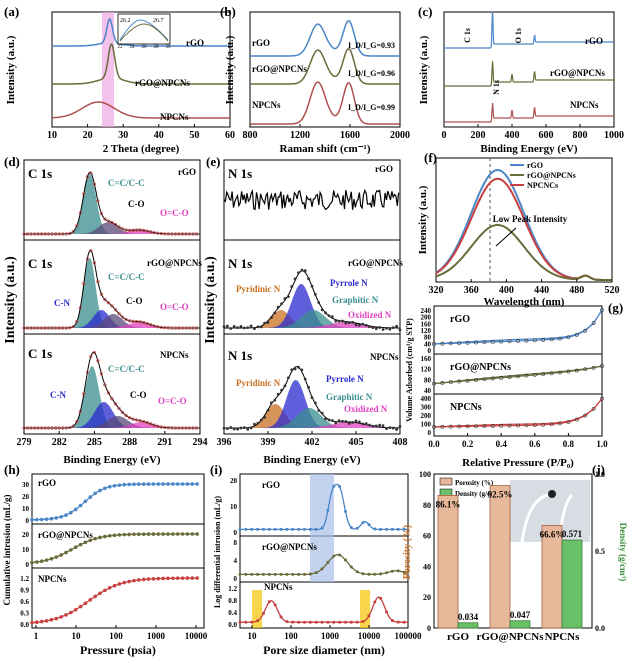 This screenshot has width=629, height=662. I want to click on series-label-rgo-npcns: rGO@NPCNs, so click(162, 83).